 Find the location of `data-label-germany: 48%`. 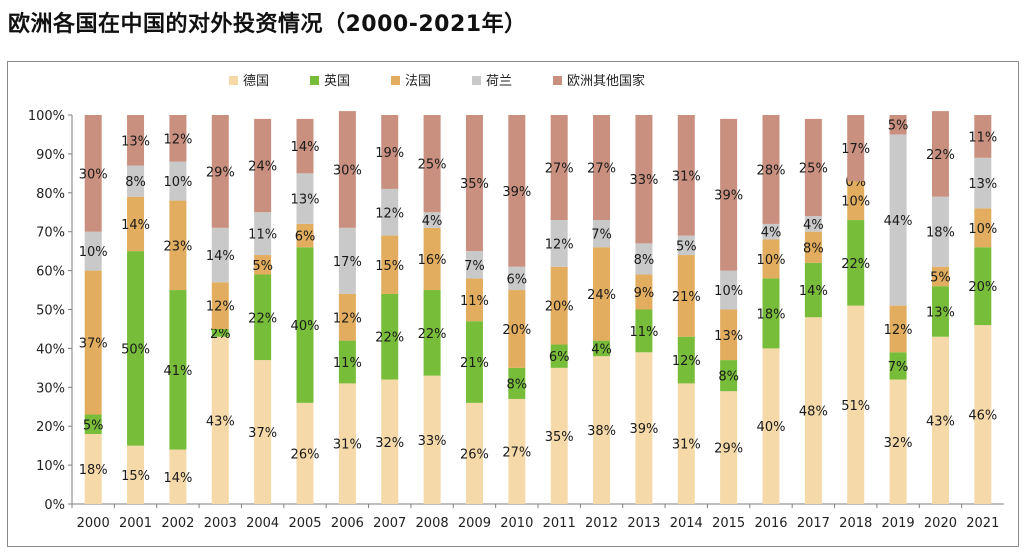

data-label-germany: 48% is located at coordinates (813, 412).